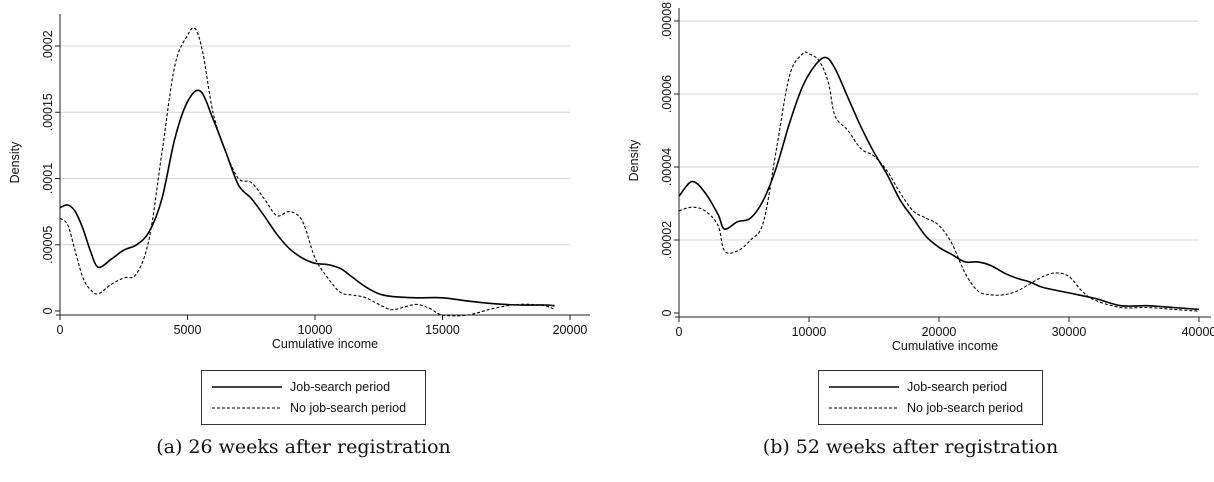 The image size is (1214, 482). I want to click on chart-a-x-tick-label: 5000, so click(188, 330).